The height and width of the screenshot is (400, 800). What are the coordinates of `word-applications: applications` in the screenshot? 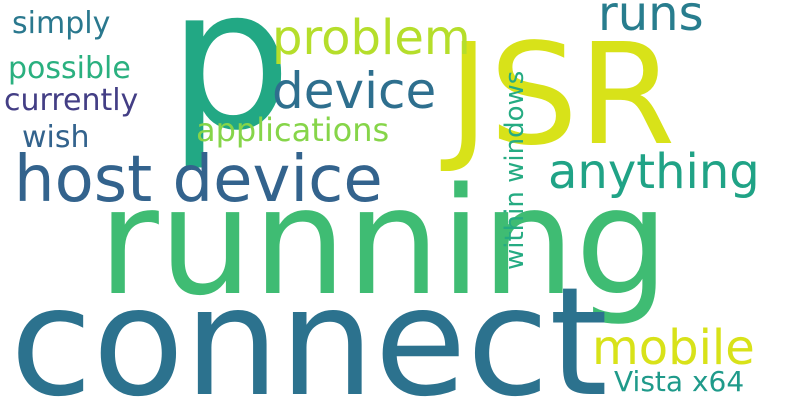 It's located at (293, 130).